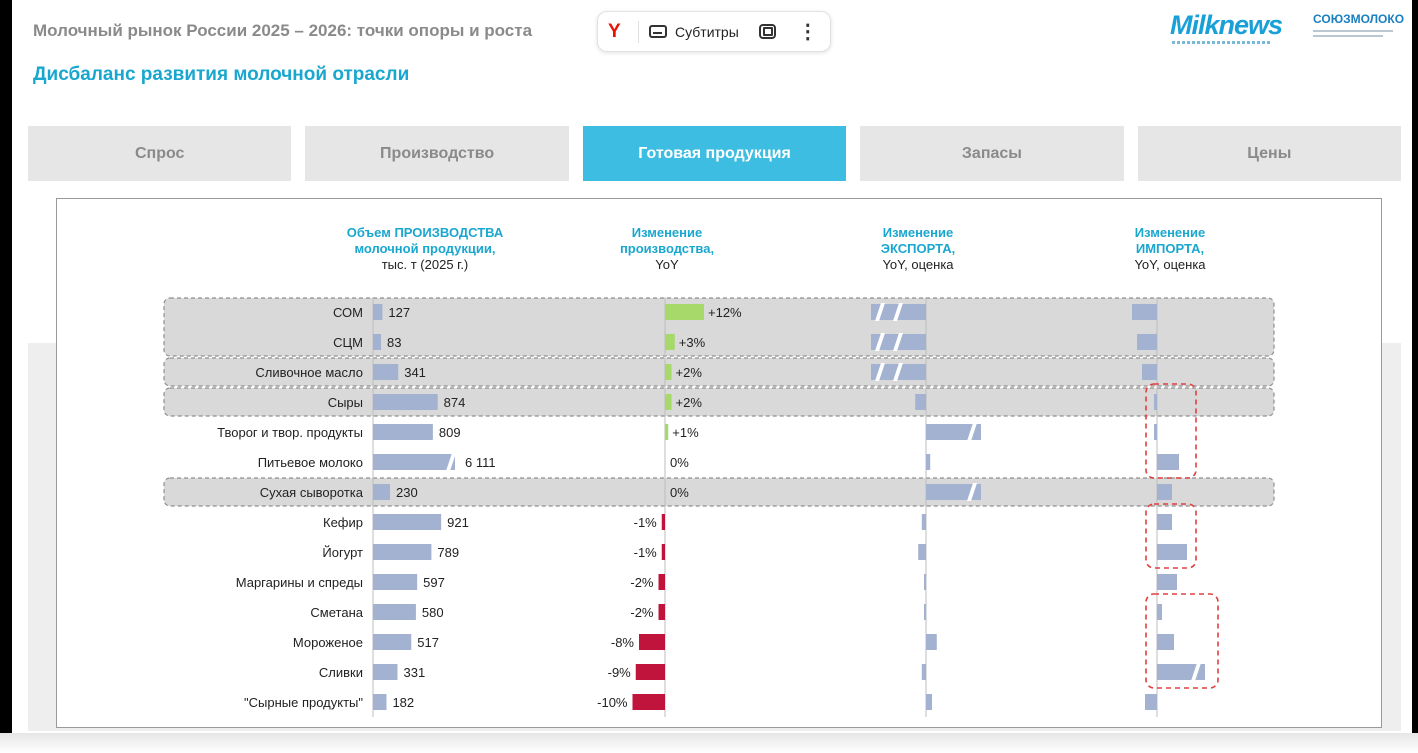  Describe the element at coordinates (342, 552) in the screenshot. I see `category-label-8: Йогурт` at that location.